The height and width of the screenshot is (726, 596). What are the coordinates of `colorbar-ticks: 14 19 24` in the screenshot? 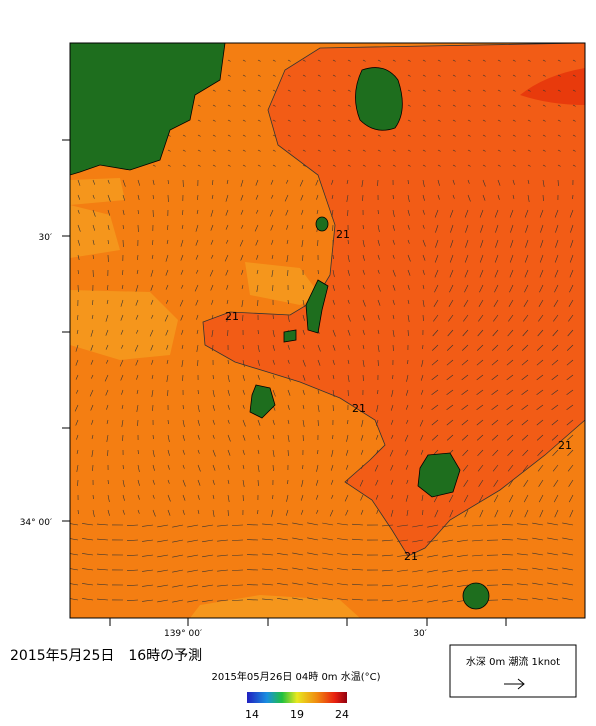 It's located at (297, 714).